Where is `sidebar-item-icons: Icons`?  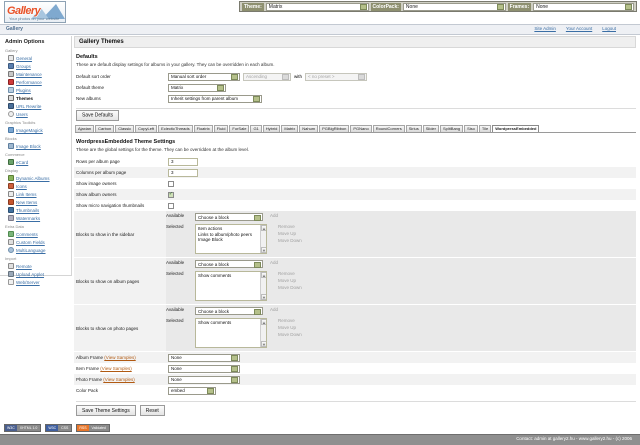 sidebar-item-icons: Icons is located at coordinates (37, 186).